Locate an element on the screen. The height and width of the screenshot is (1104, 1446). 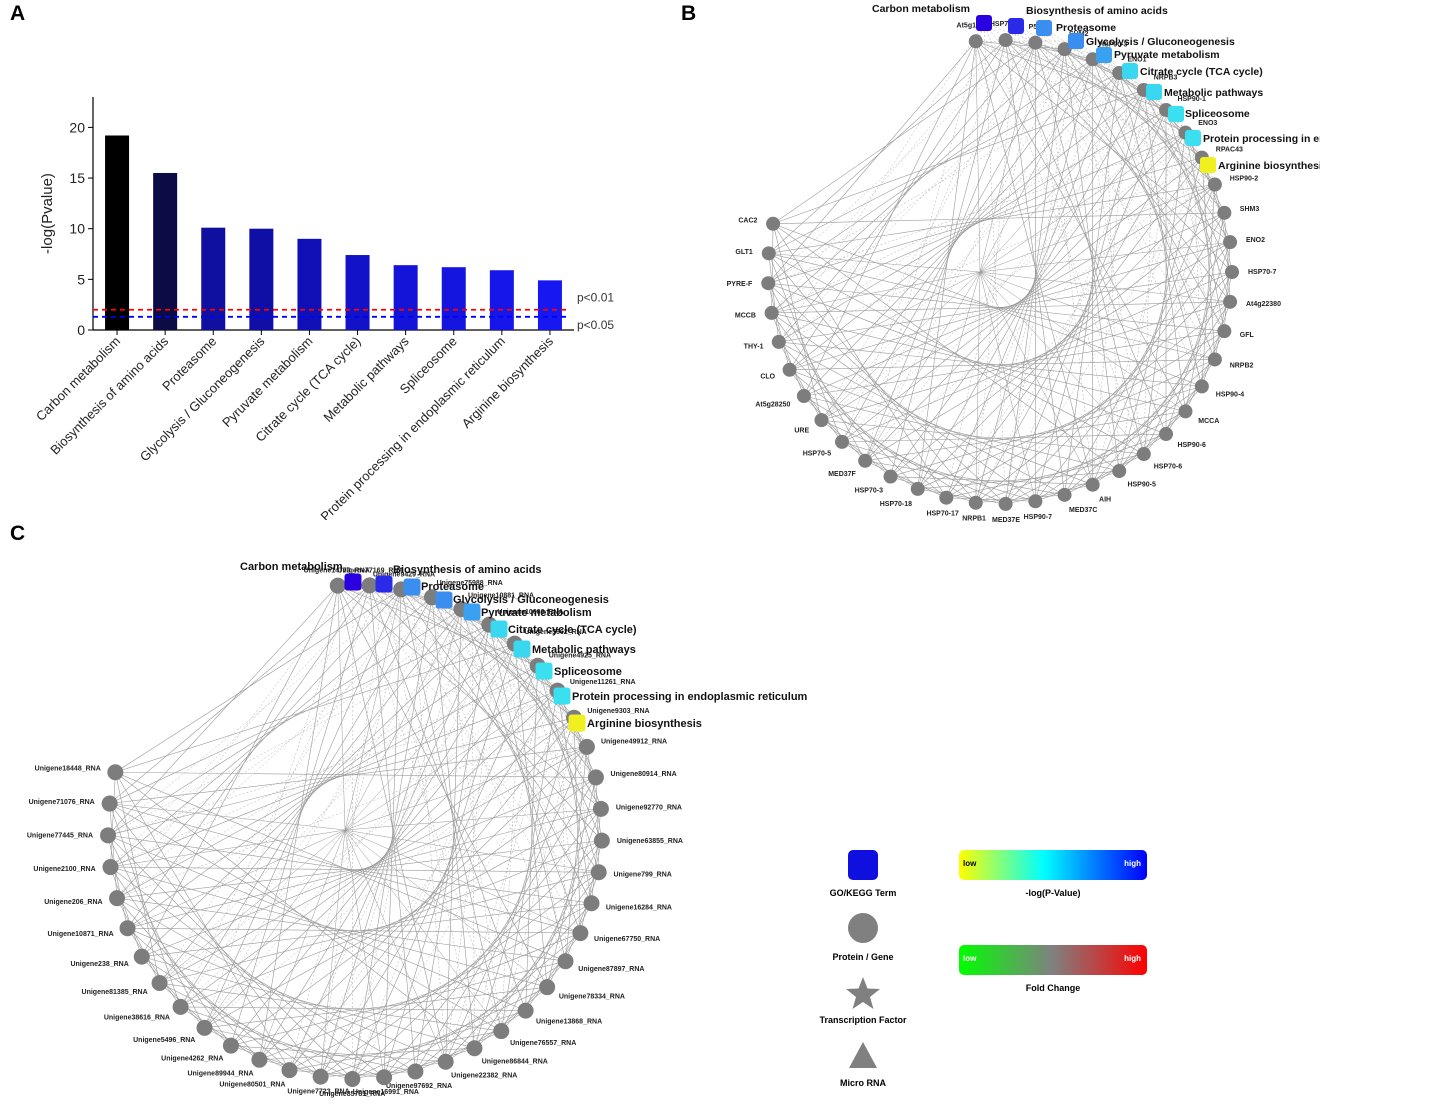
gene-label: HSP90-6 is located at coordinates (1191, 445).